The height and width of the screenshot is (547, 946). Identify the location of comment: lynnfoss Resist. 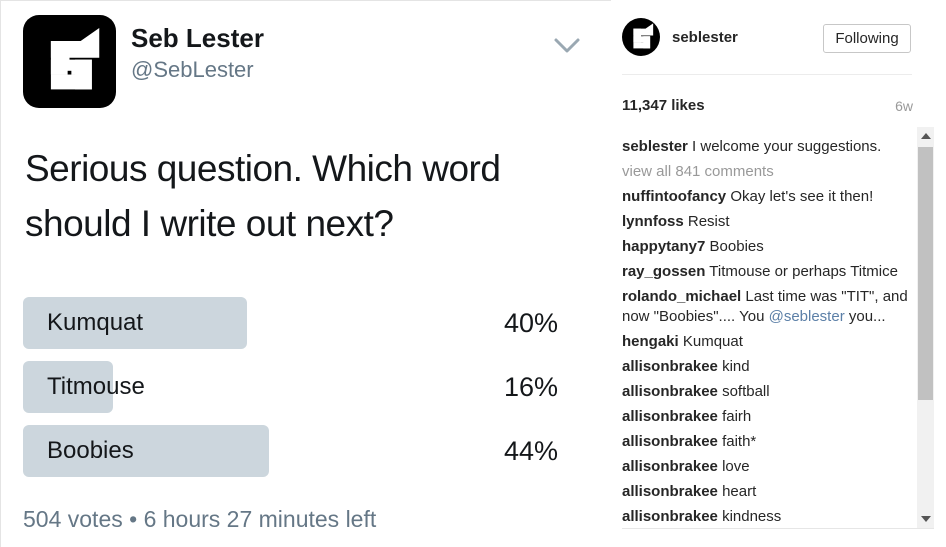
(767, 222).